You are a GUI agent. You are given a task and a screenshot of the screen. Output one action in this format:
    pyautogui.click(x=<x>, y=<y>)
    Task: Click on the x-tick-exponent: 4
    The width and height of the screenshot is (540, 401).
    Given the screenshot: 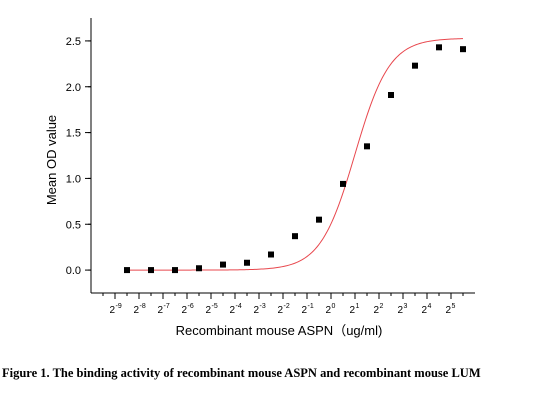 What is the action you would take?
    pyautogui.click(x=430, y=306)
    